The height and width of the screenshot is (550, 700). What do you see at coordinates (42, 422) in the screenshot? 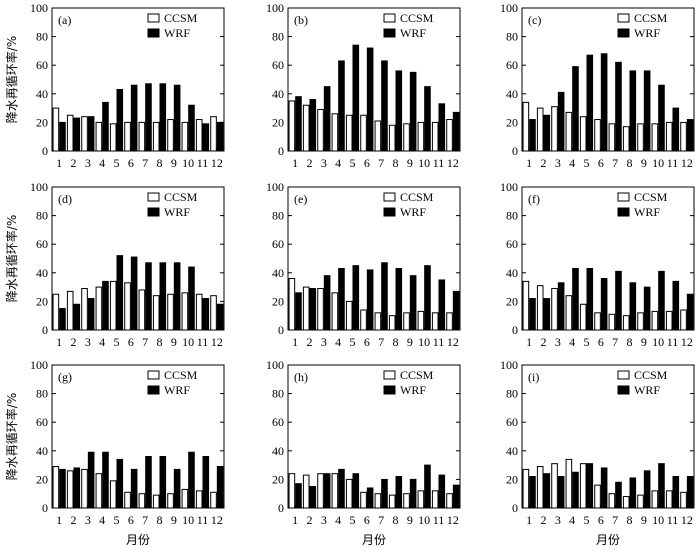
I see `y-tick-label: 60` at bounding box center [42, 422].